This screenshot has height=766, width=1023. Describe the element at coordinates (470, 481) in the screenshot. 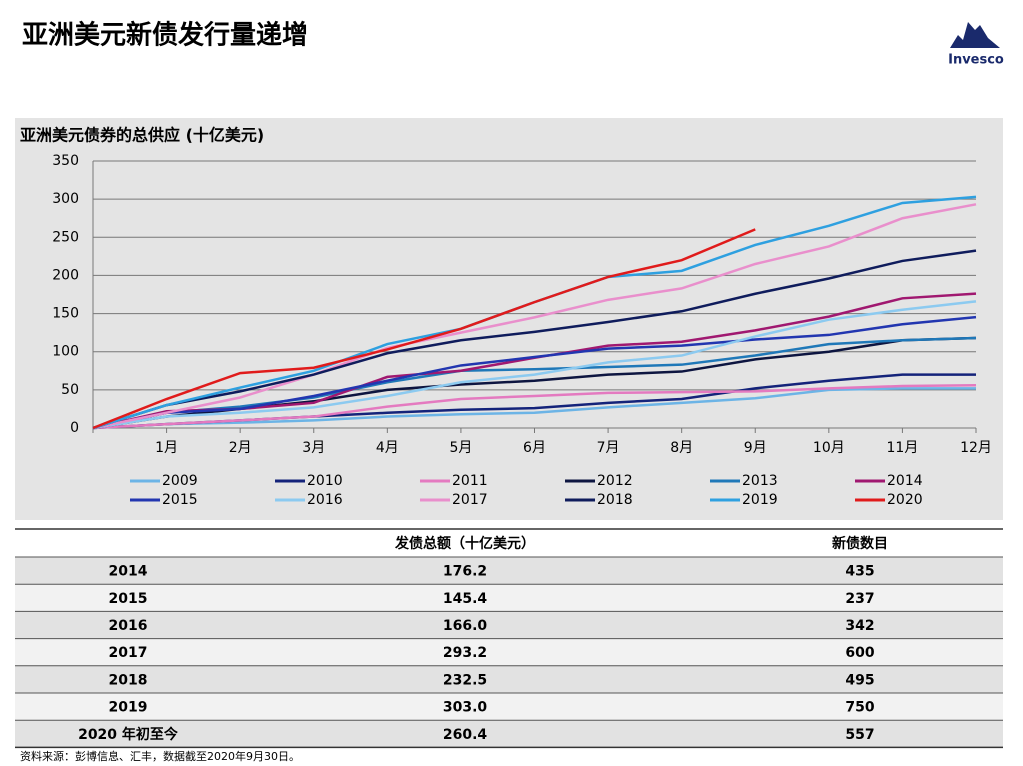

I see `legend-label: 2011` at that location.